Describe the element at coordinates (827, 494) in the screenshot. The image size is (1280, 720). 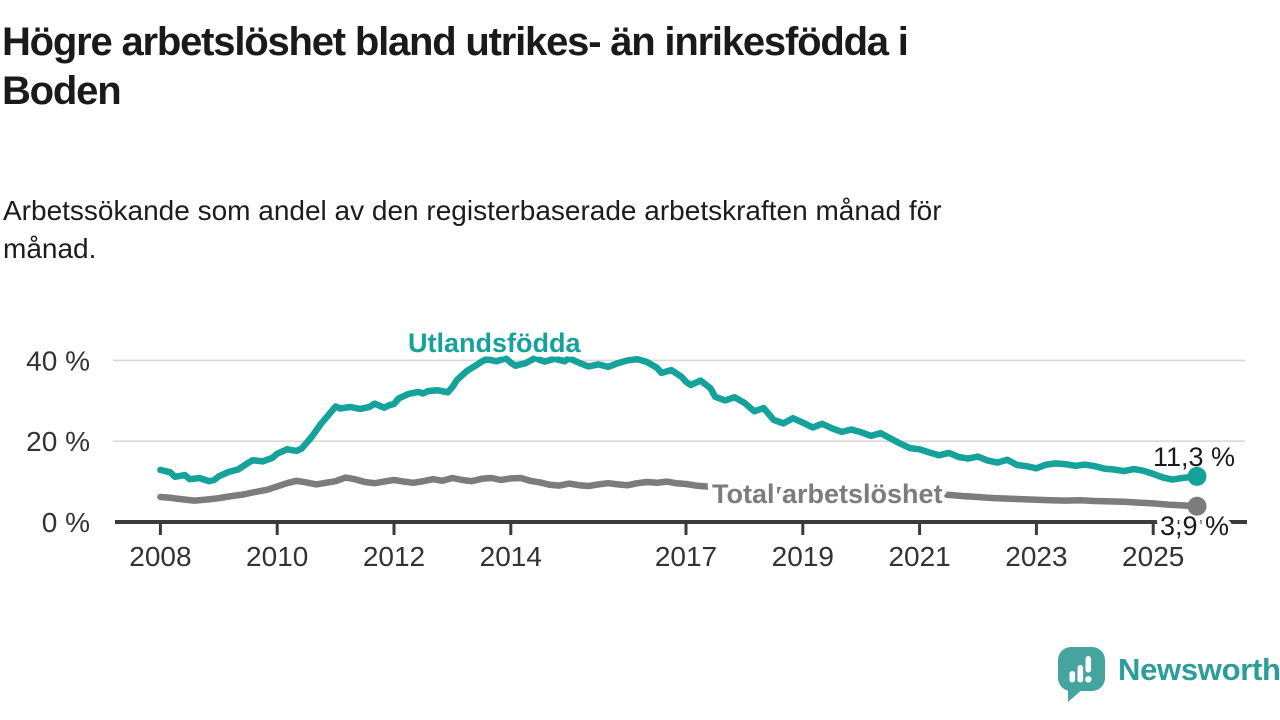
I see `series-label: Total arbetslöshet` at that location.